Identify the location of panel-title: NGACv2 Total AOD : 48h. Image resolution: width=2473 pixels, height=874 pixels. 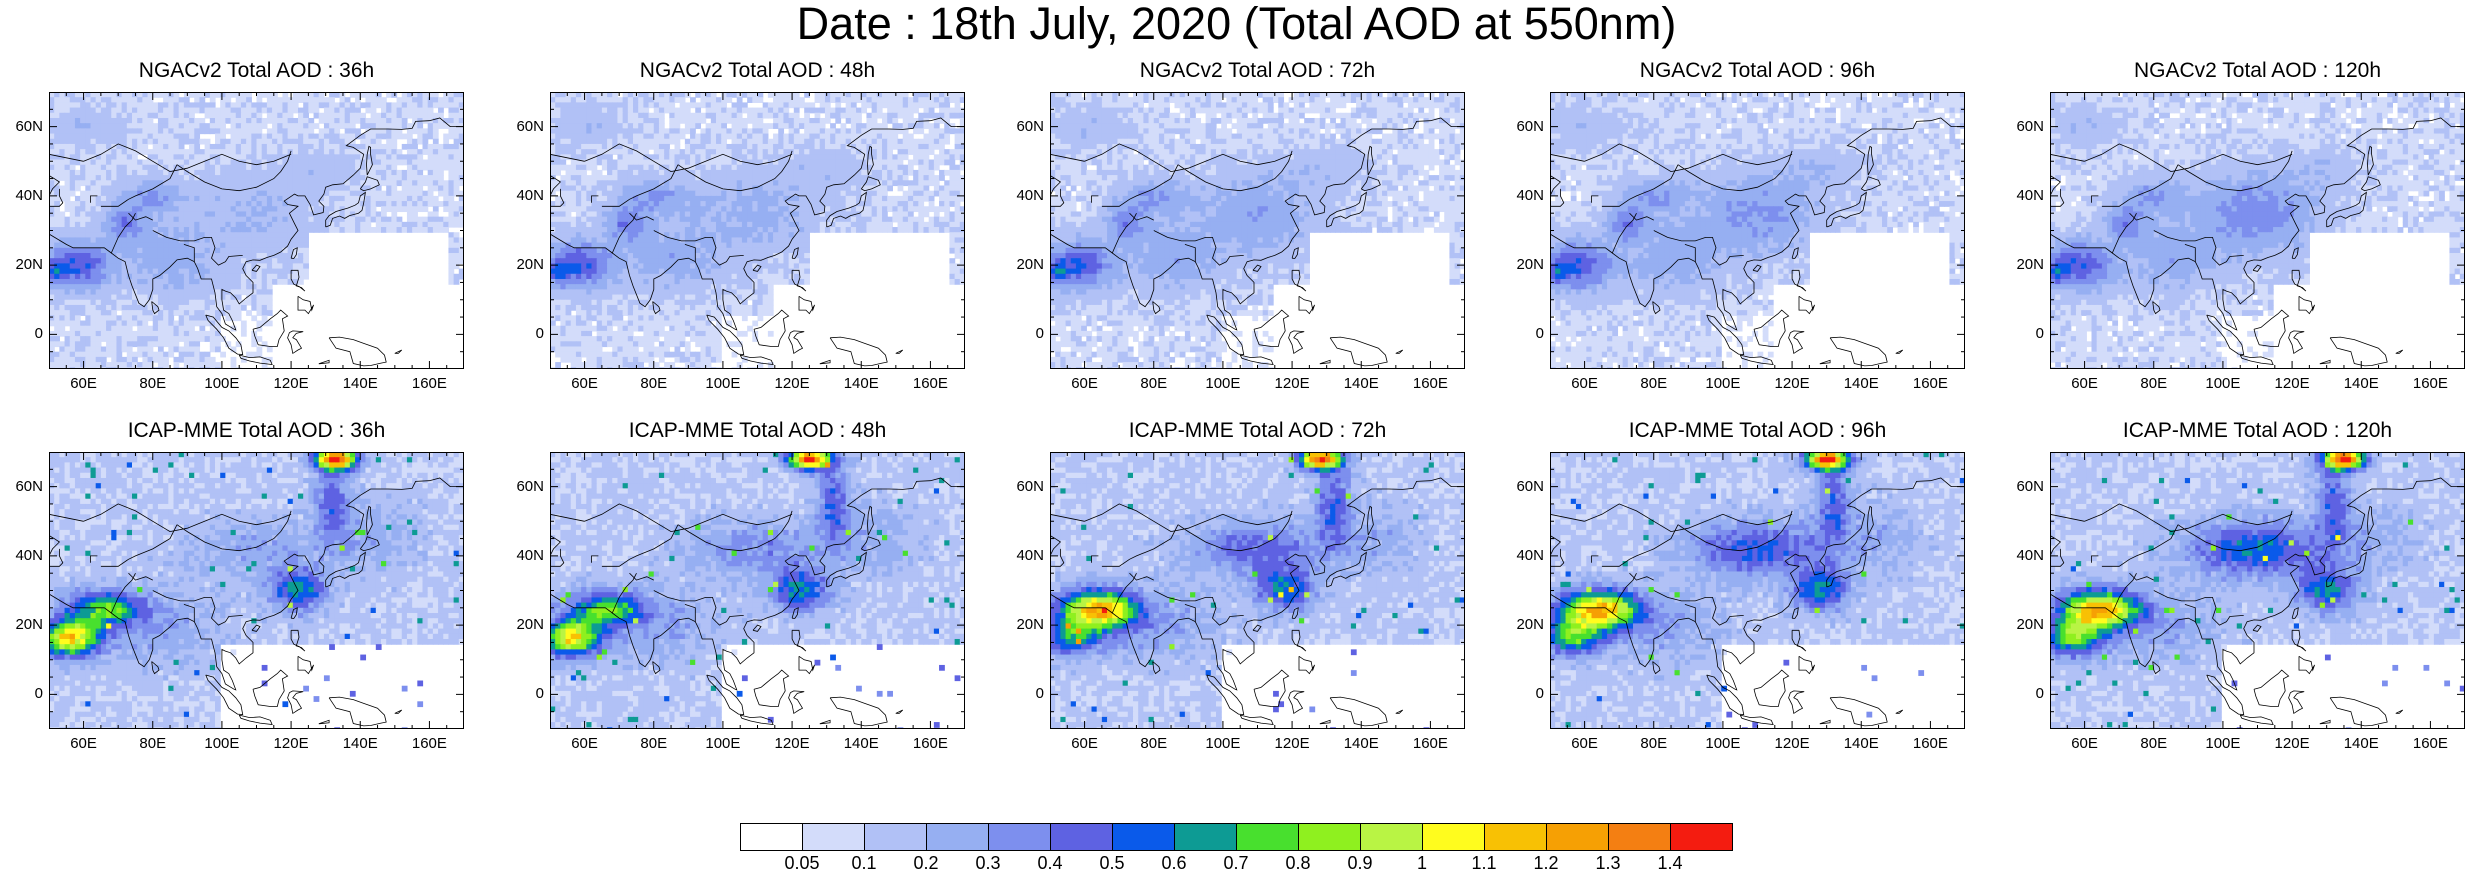
(757, 71).